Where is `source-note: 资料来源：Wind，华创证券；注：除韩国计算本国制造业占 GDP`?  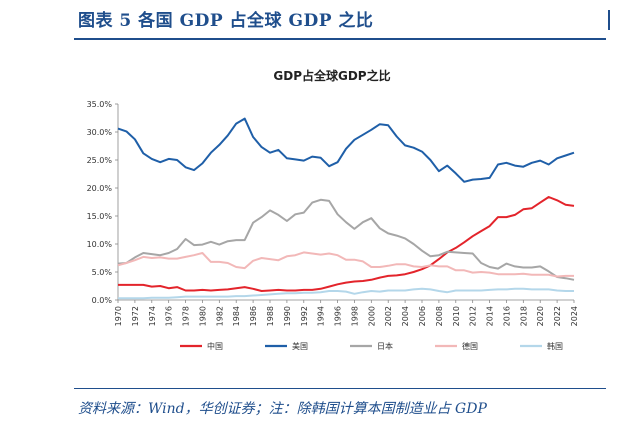 source-note: 资料来源：Wind，华创证券；注：除韩国计算本国制造业占 GDP is located at coordinates (282, 409).